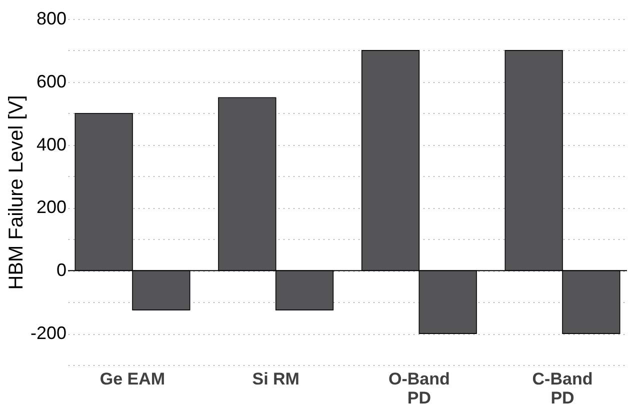  I want to click on y-tick-label: 400, so click(51, 144).